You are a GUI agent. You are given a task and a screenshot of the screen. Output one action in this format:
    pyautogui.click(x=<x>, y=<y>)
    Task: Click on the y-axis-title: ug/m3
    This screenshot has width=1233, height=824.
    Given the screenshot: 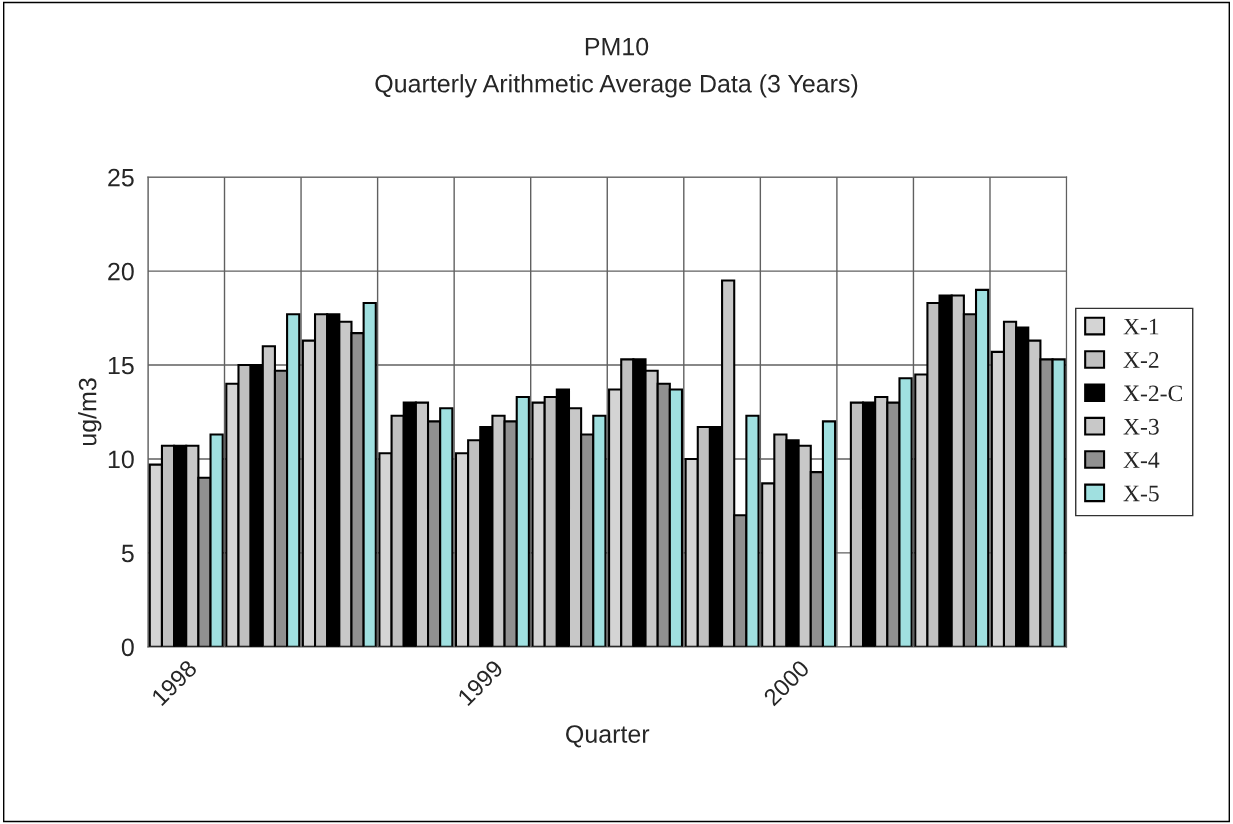 What is the action you would take?
    pyautogui.click(x=90, y=412)
    